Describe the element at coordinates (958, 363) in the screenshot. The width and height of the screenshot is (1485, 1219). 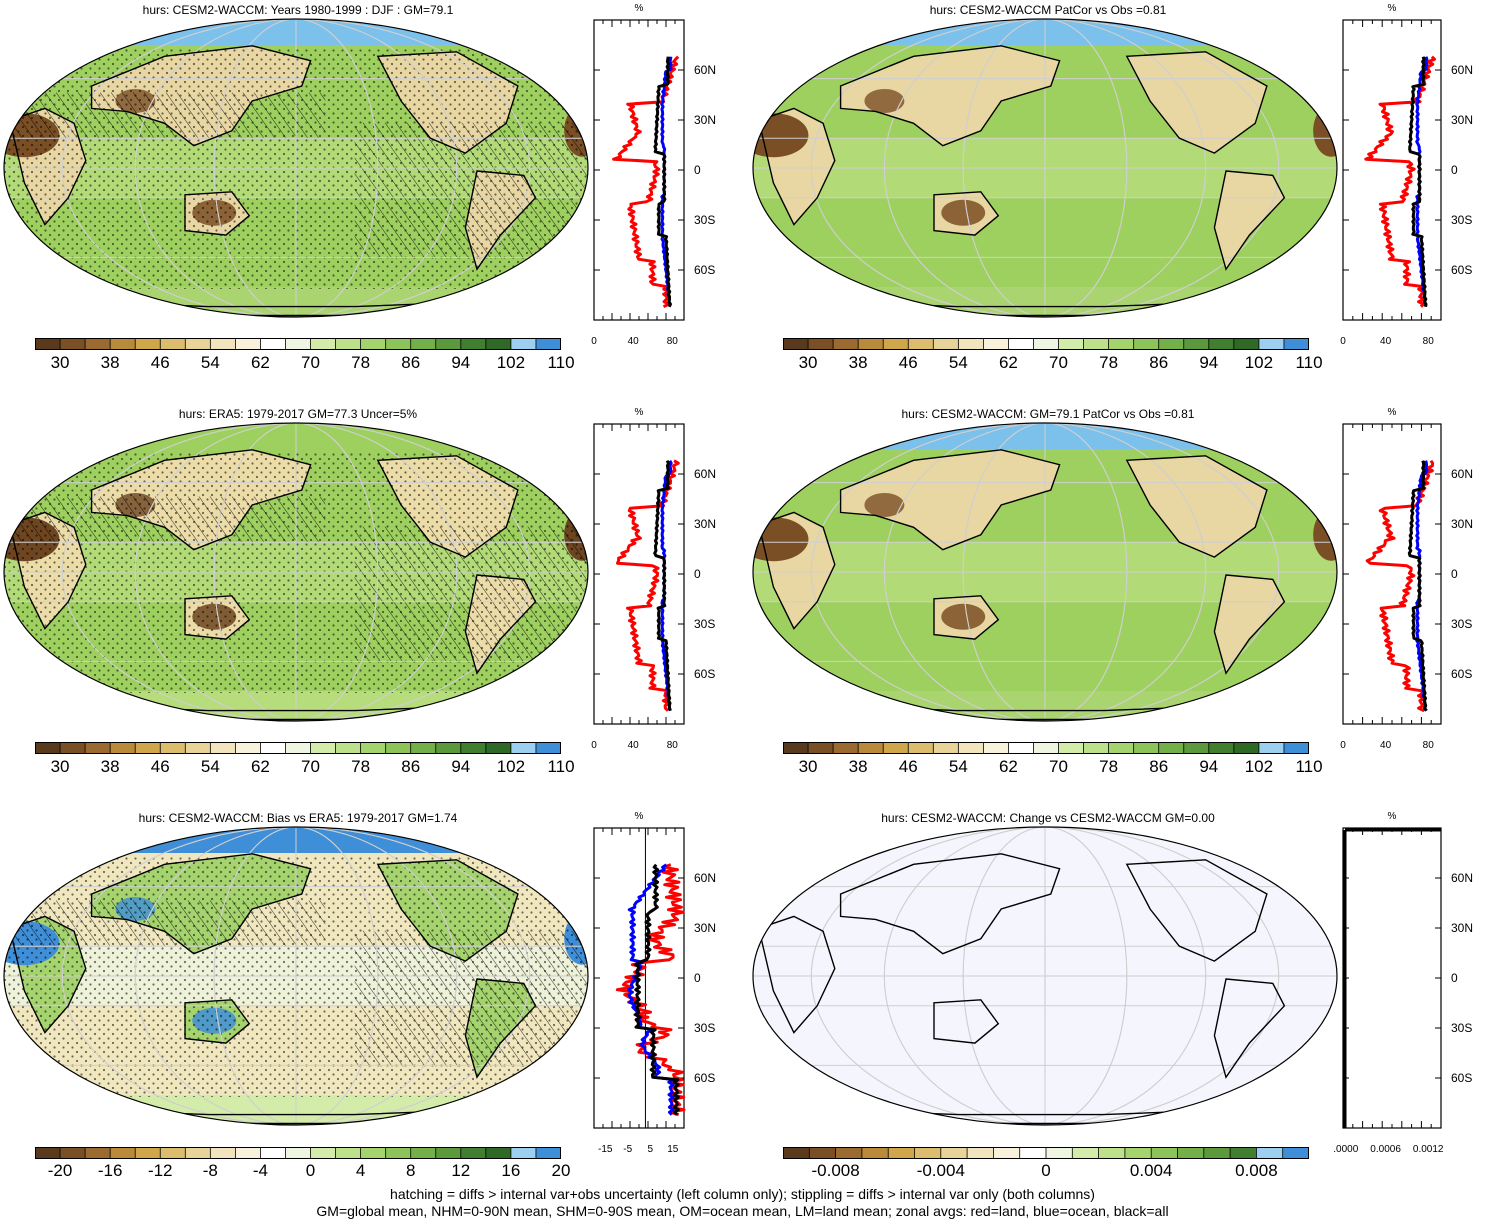
I see `colorbar-tick-label: 54` at that location.